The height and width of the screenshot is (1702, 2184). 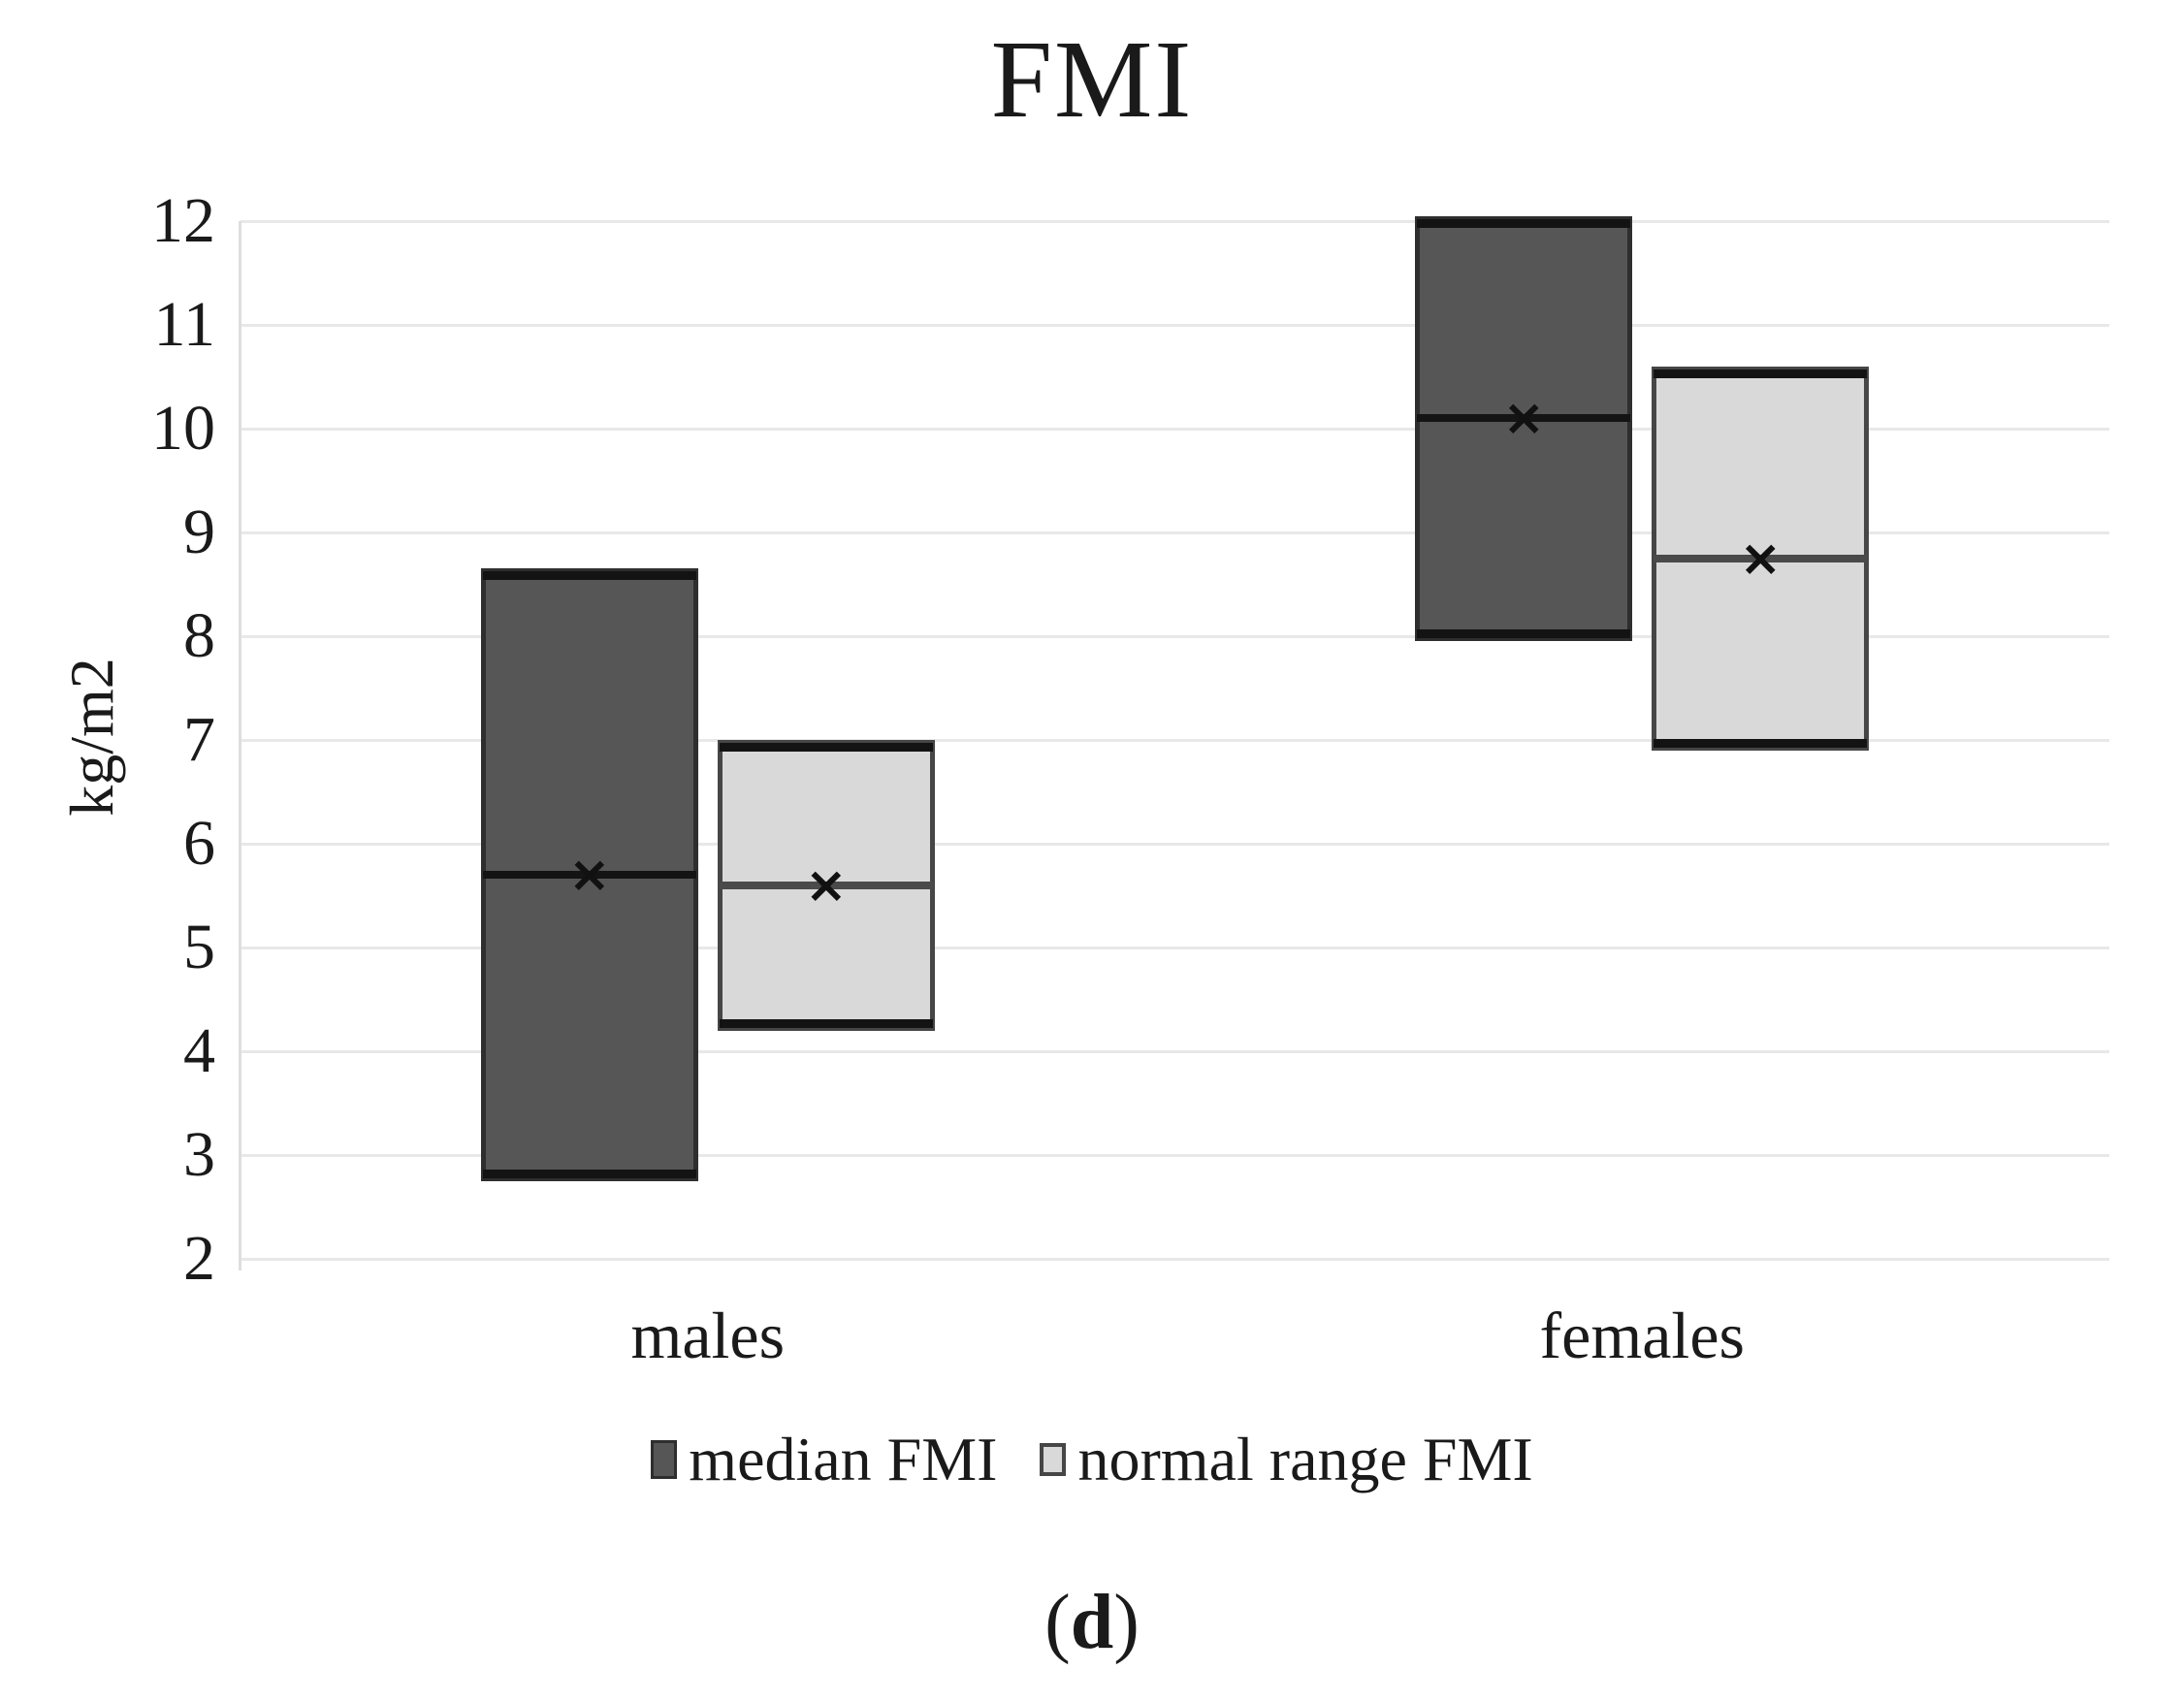 I want to click on x-category-label-females: females, so click(x=1642, y=1335).